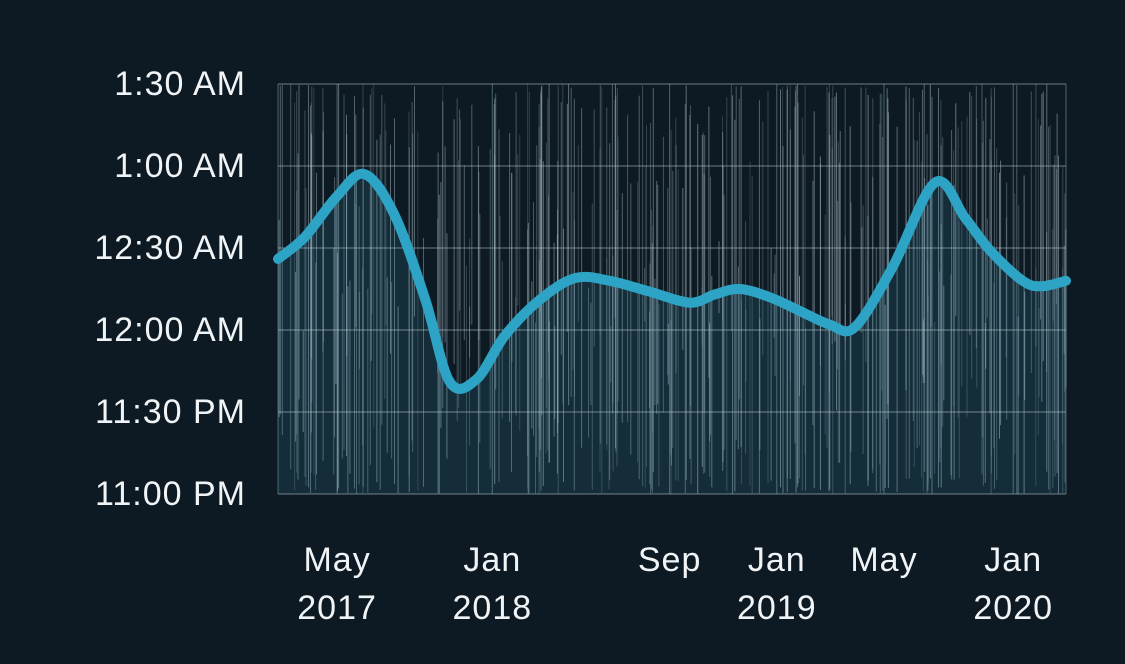 The width and height of the screenshot is (1125, 664). I want to click on y-tick-label: 11:00 PM, so click(170, 494).